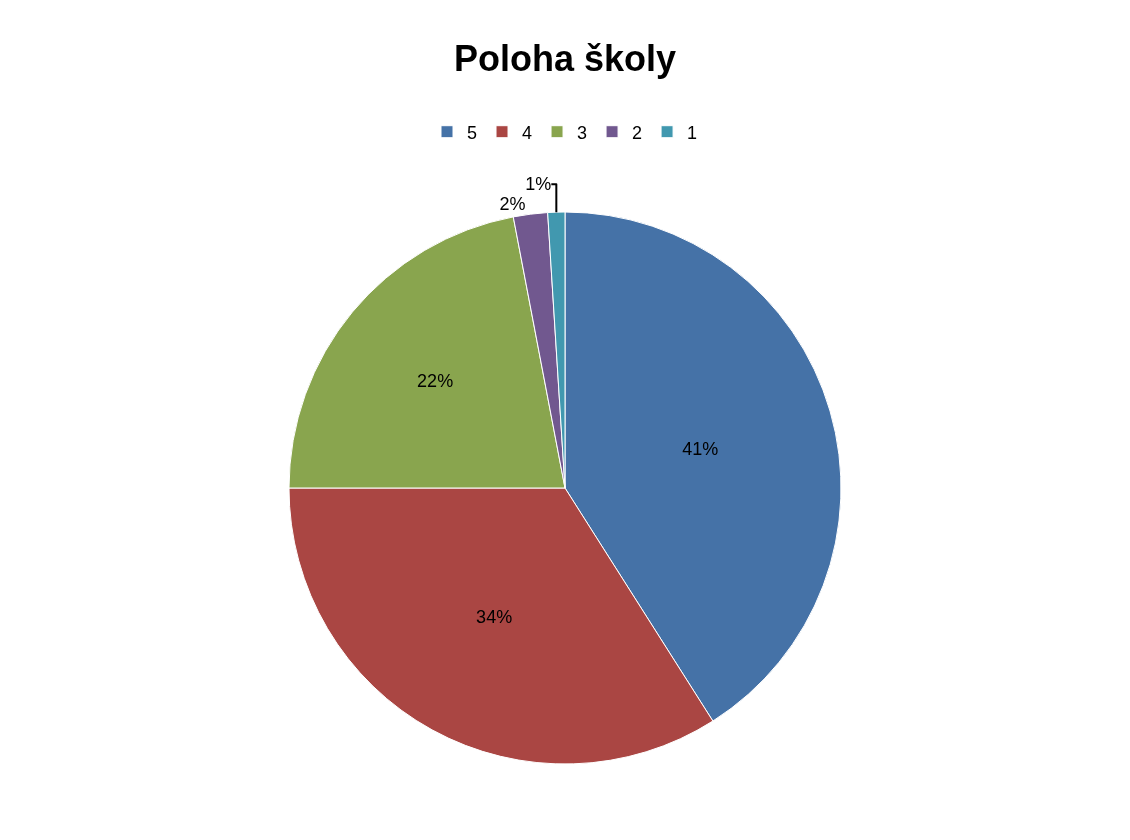 The width and height of the screenshot is (1130, 840). Describe the element at coordinates (472, 132) in the screenshot. I see `legend-label: 5` at that location.